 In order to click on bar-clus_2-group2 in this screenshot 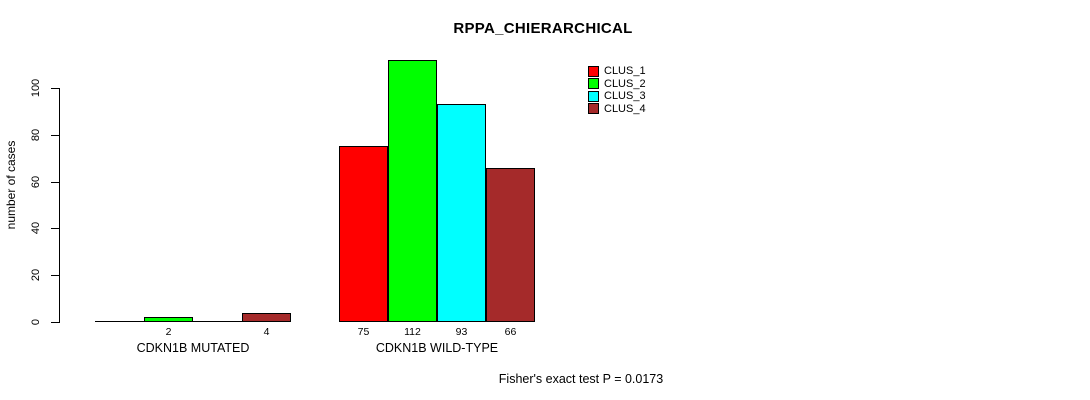, I will do `click(412, 191)`.